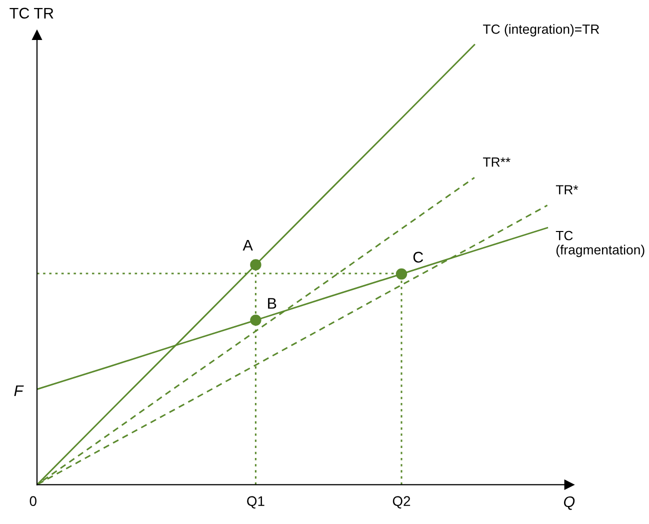 This screenshot has width=649, height=524. I want to click on annotation: B, so click(272, 303).